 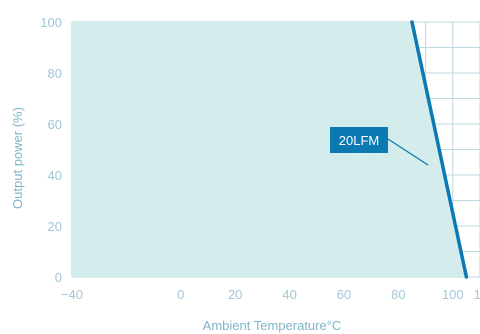 What do you see at coordinates (55, 73) in the screenshot?
I see `y-tick-label: 80` at bounding box center [55, 73].